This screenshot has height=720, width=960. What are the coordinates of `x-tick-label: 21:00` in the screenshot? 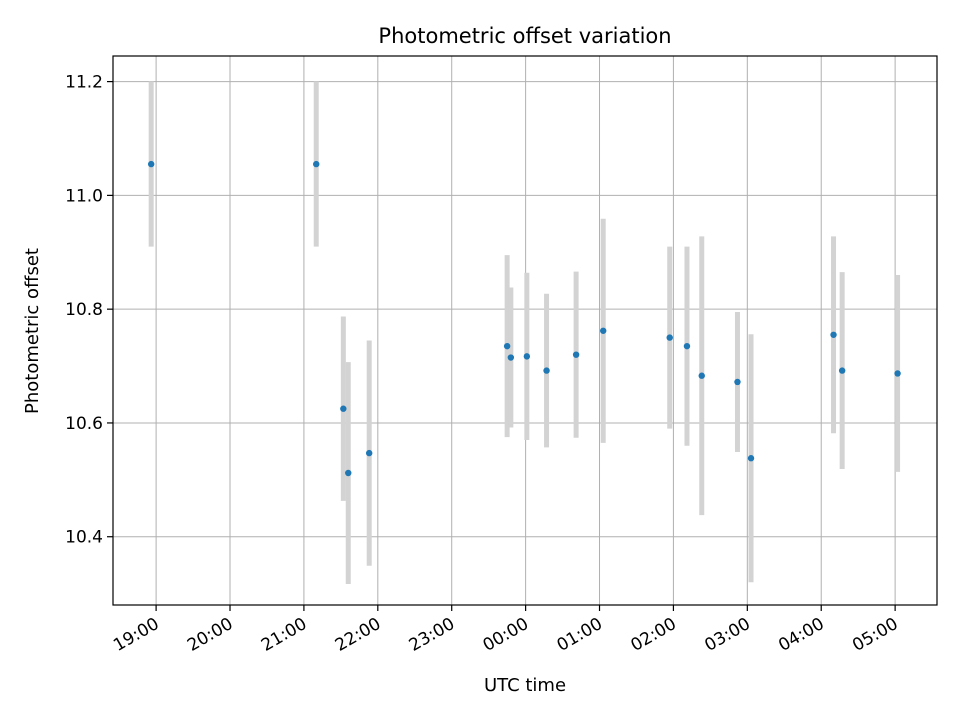 It's located at (284, 635).